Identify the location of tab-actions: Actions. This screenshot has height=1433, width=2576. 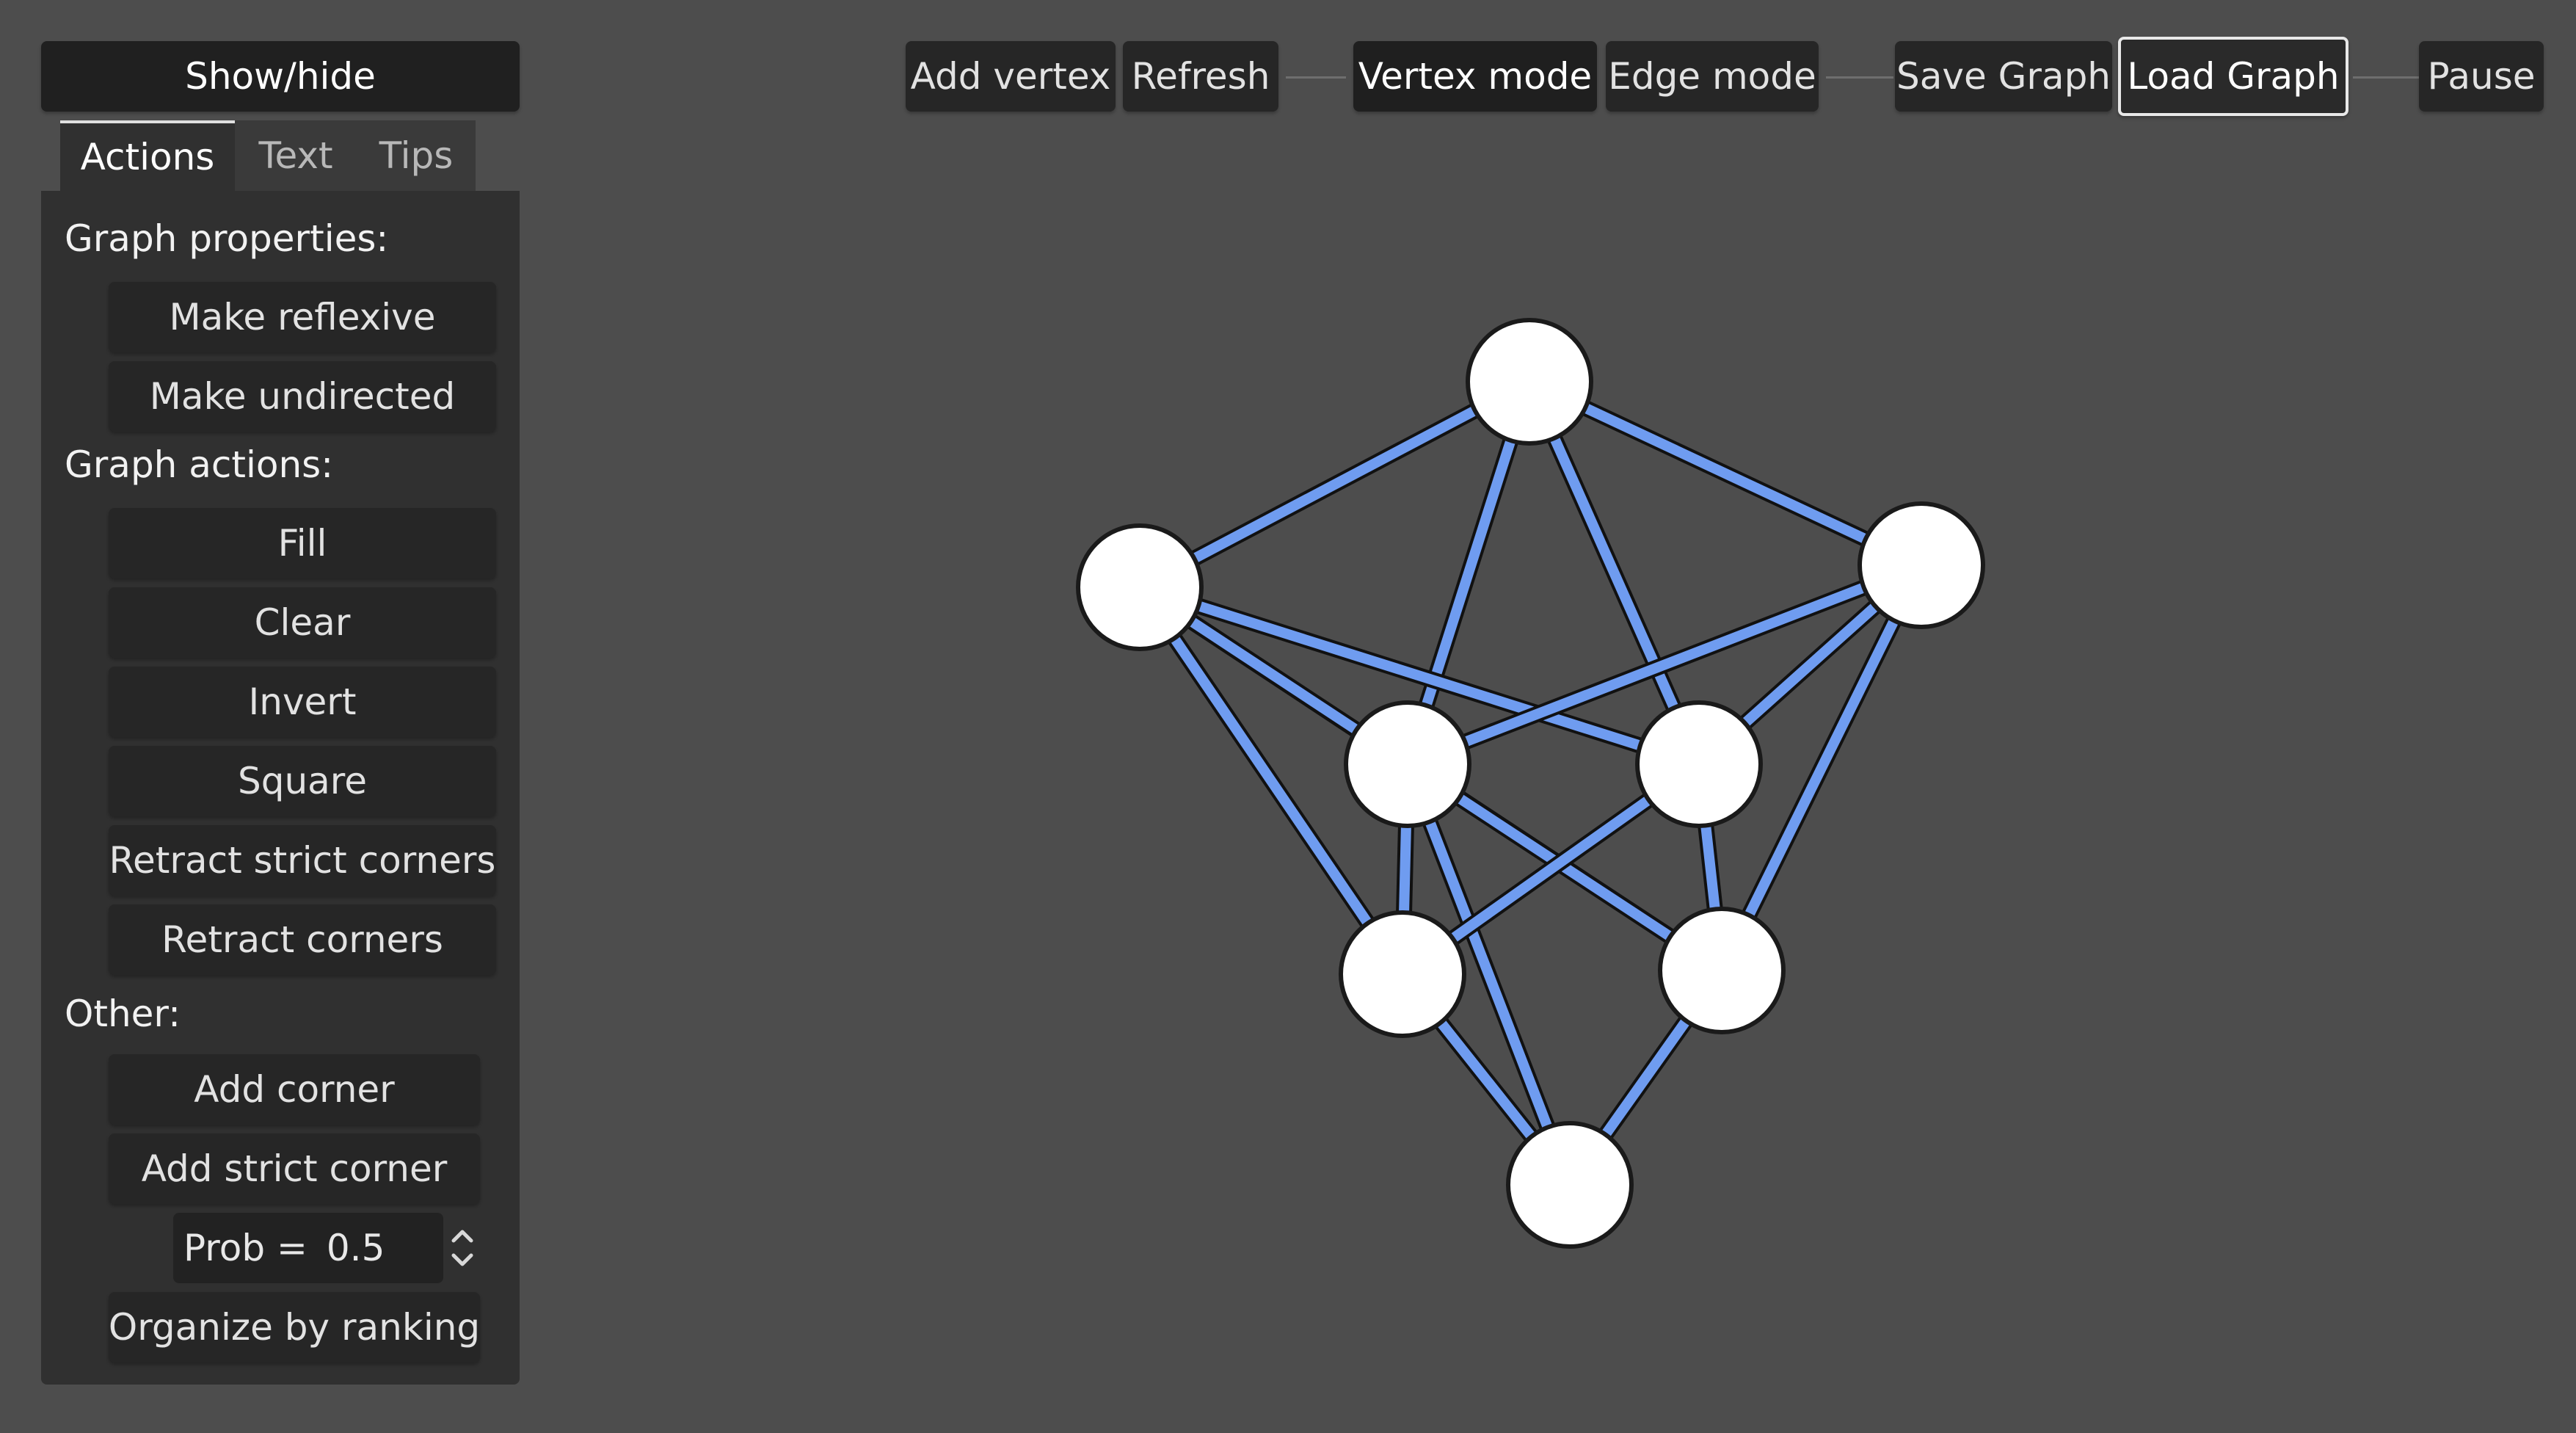
(147, 156).